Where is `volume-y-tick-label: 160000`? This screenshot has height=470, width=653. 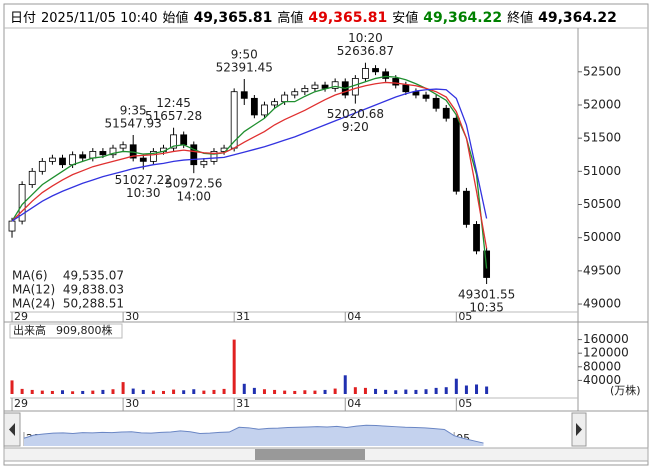
volume-y-tick-label: 160000 is located at coordinates (606, 339).